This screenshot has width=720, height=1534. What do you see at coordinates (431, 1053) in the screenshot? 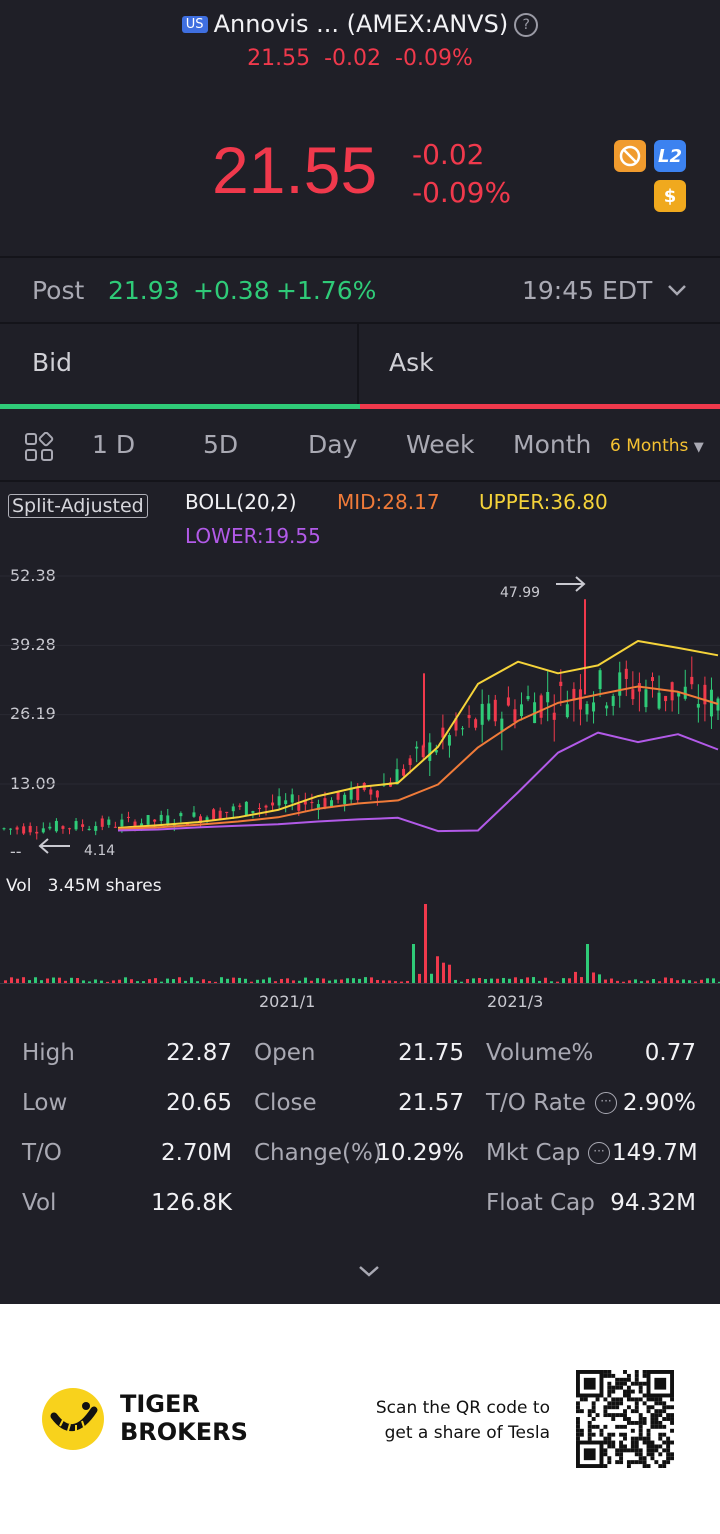
I see `stat-value: 21.75` at bounding box center [431, 1053].